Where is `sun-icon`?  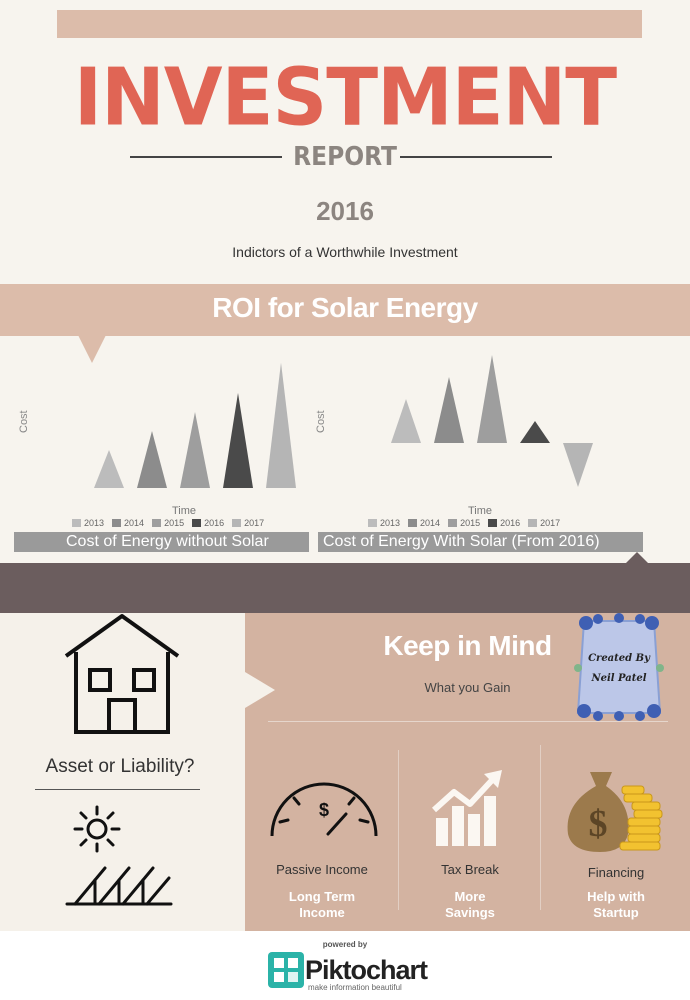 sun-icon is located at coordinates (97, 829).